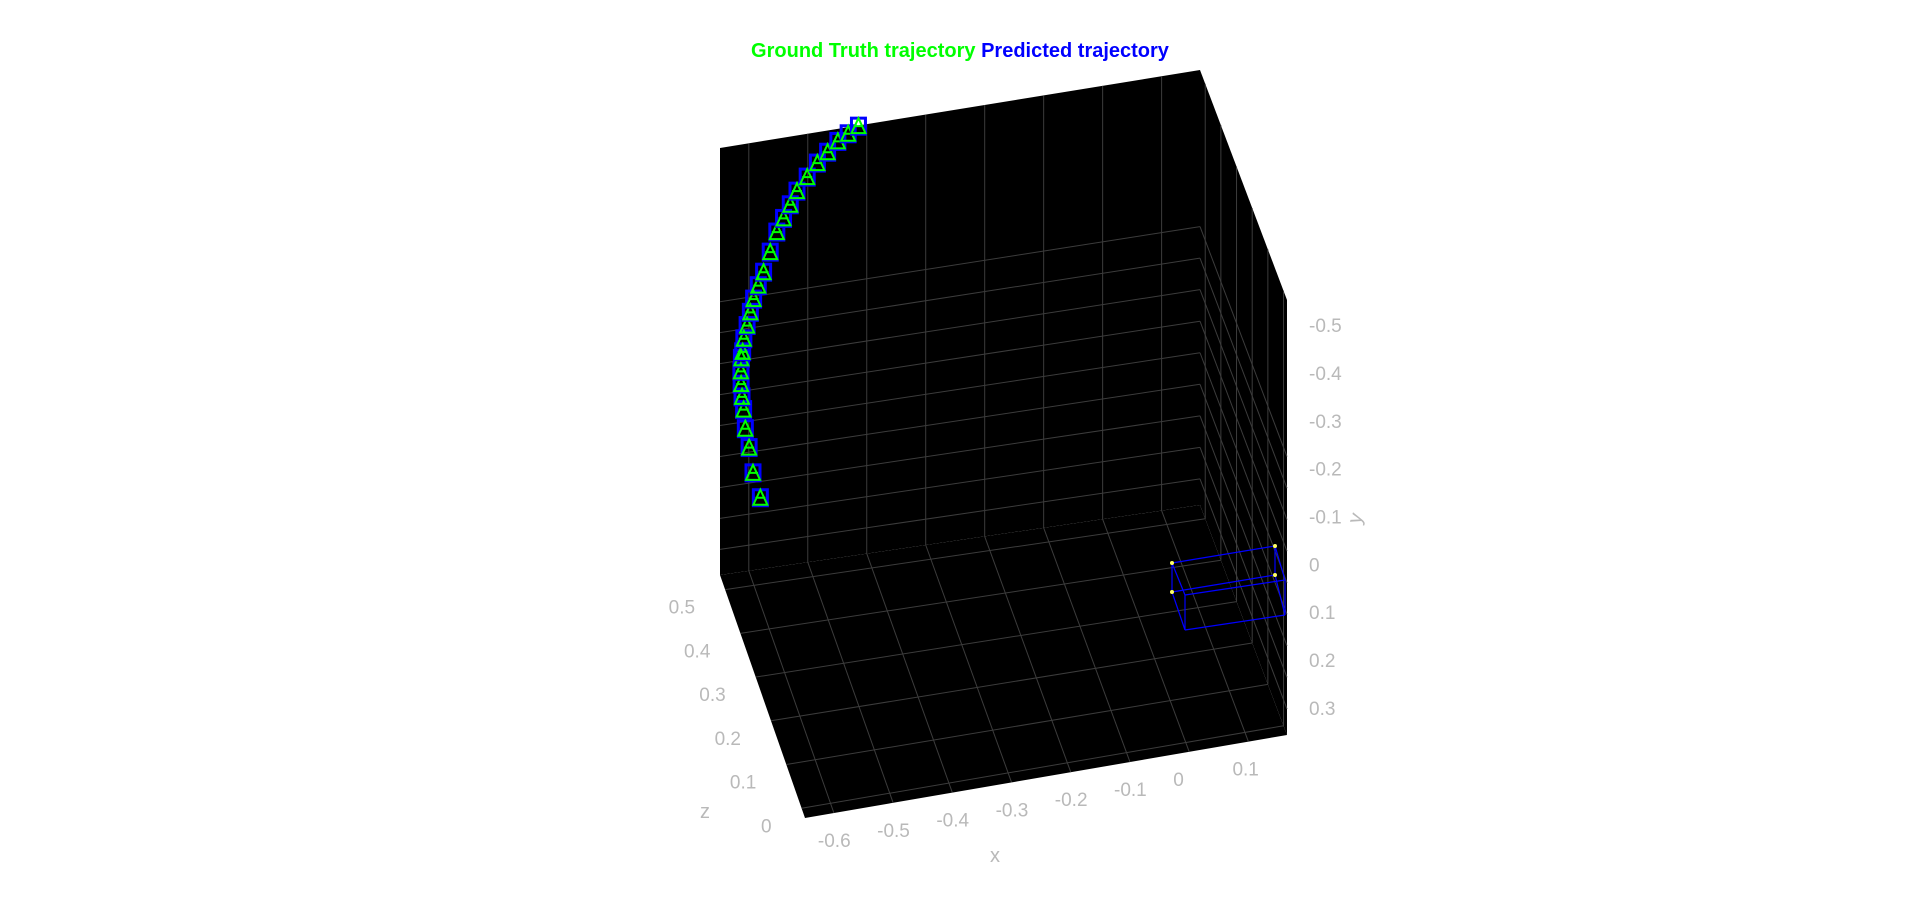 This screenshot has height=911, width=1920. I want to click on z-tick-label: 0.1, so click(743, 783).